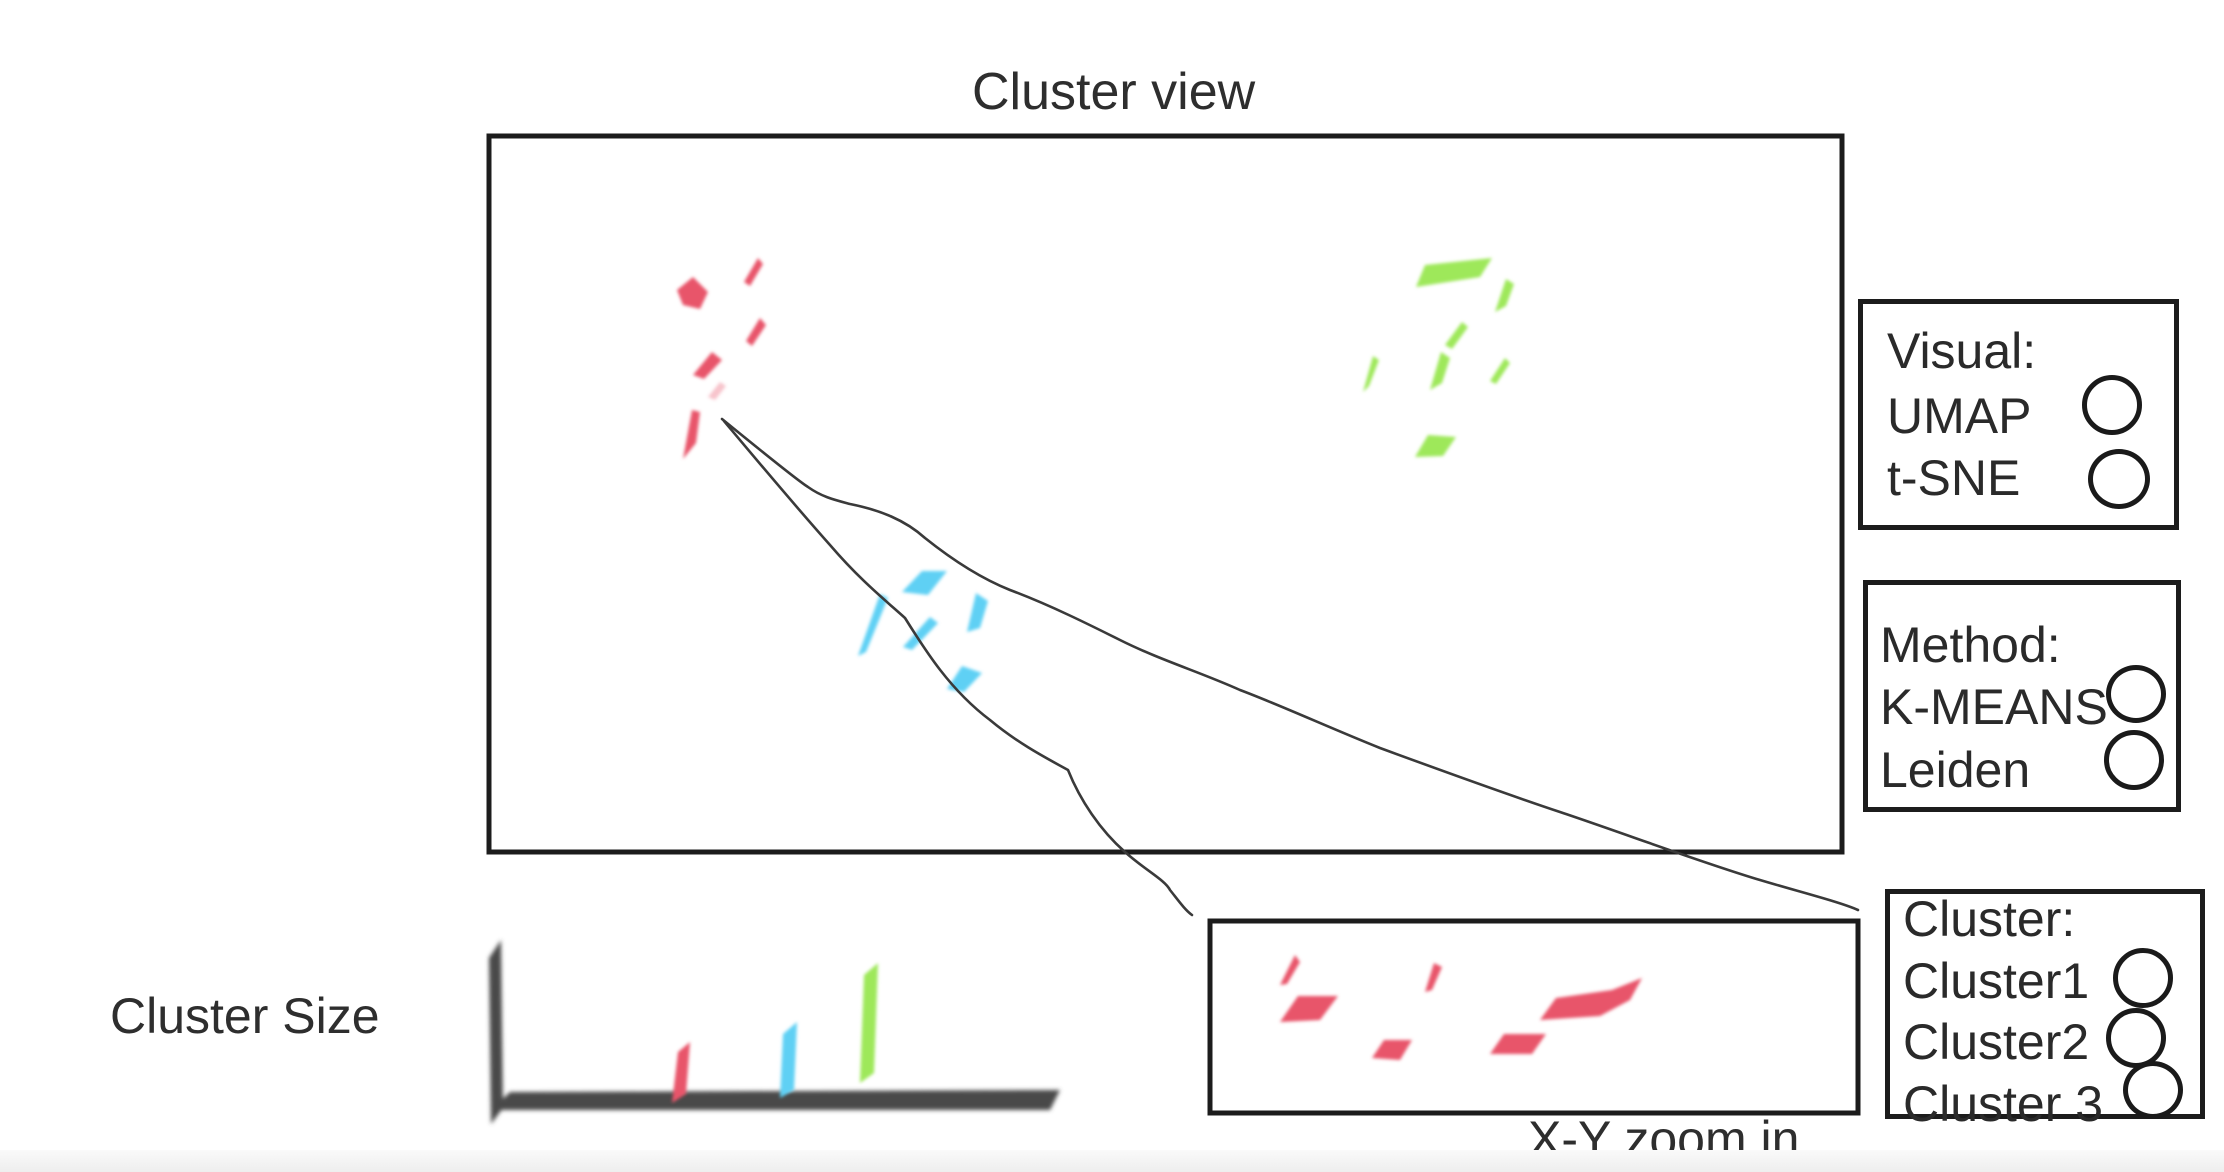 This screenshot has width=2224, height=1172. I want to click on radio-kmeans, so click(2136, 694).